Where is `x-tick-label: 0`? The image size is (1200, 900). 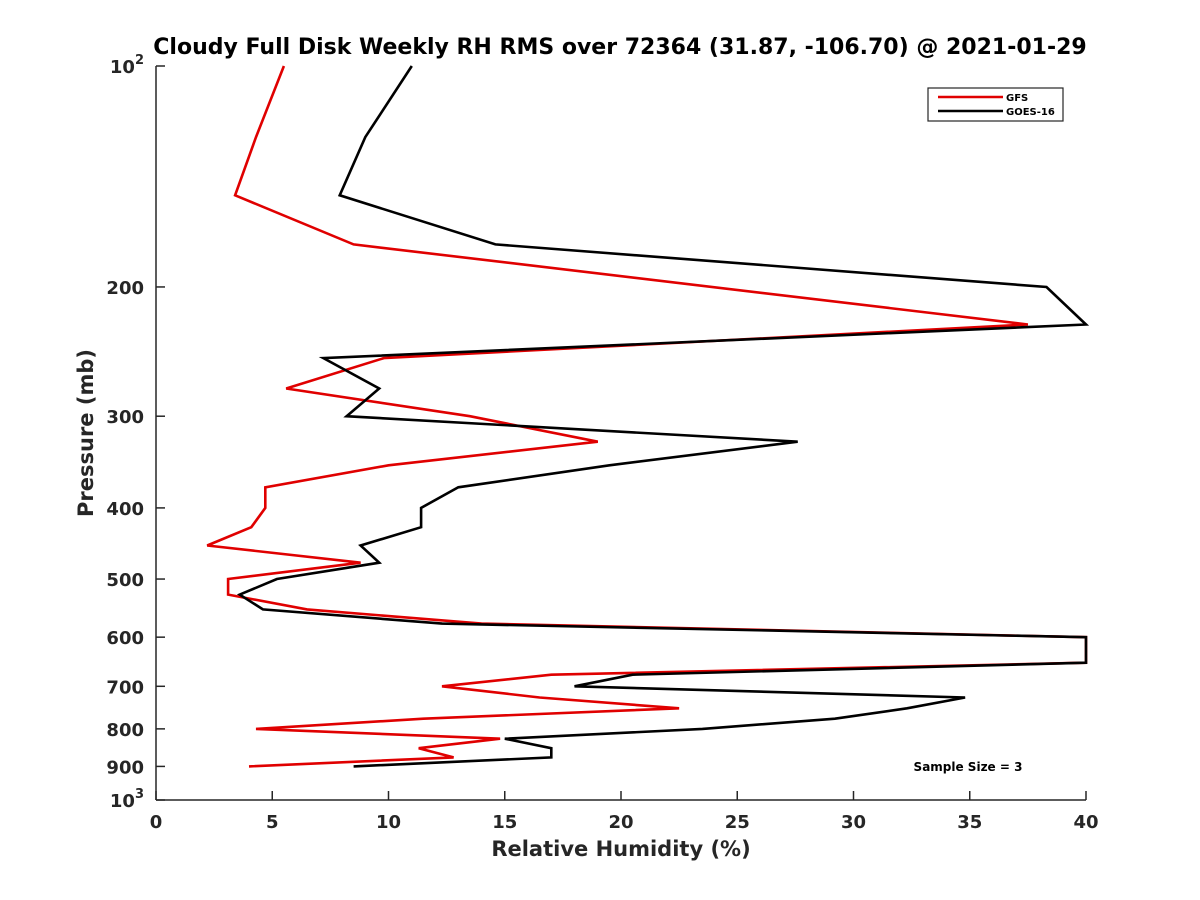
x-tick-label: 0 is located at coordinates (156, 822).